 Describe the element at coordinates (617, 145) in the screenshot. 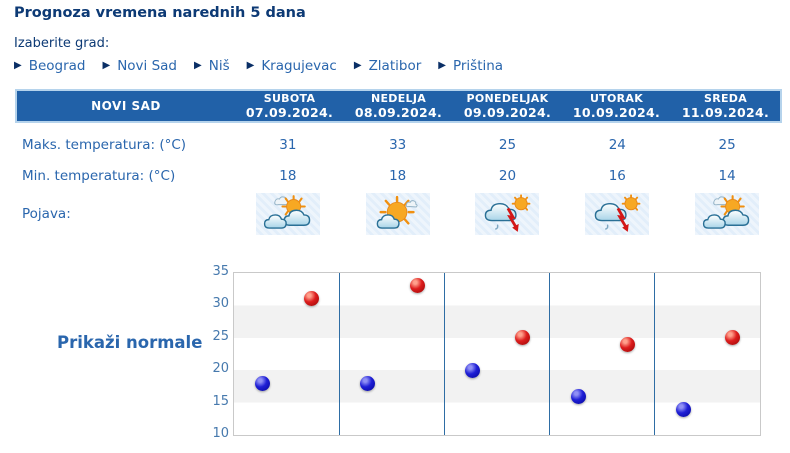

I see `max-temp-value: 24` at that location.